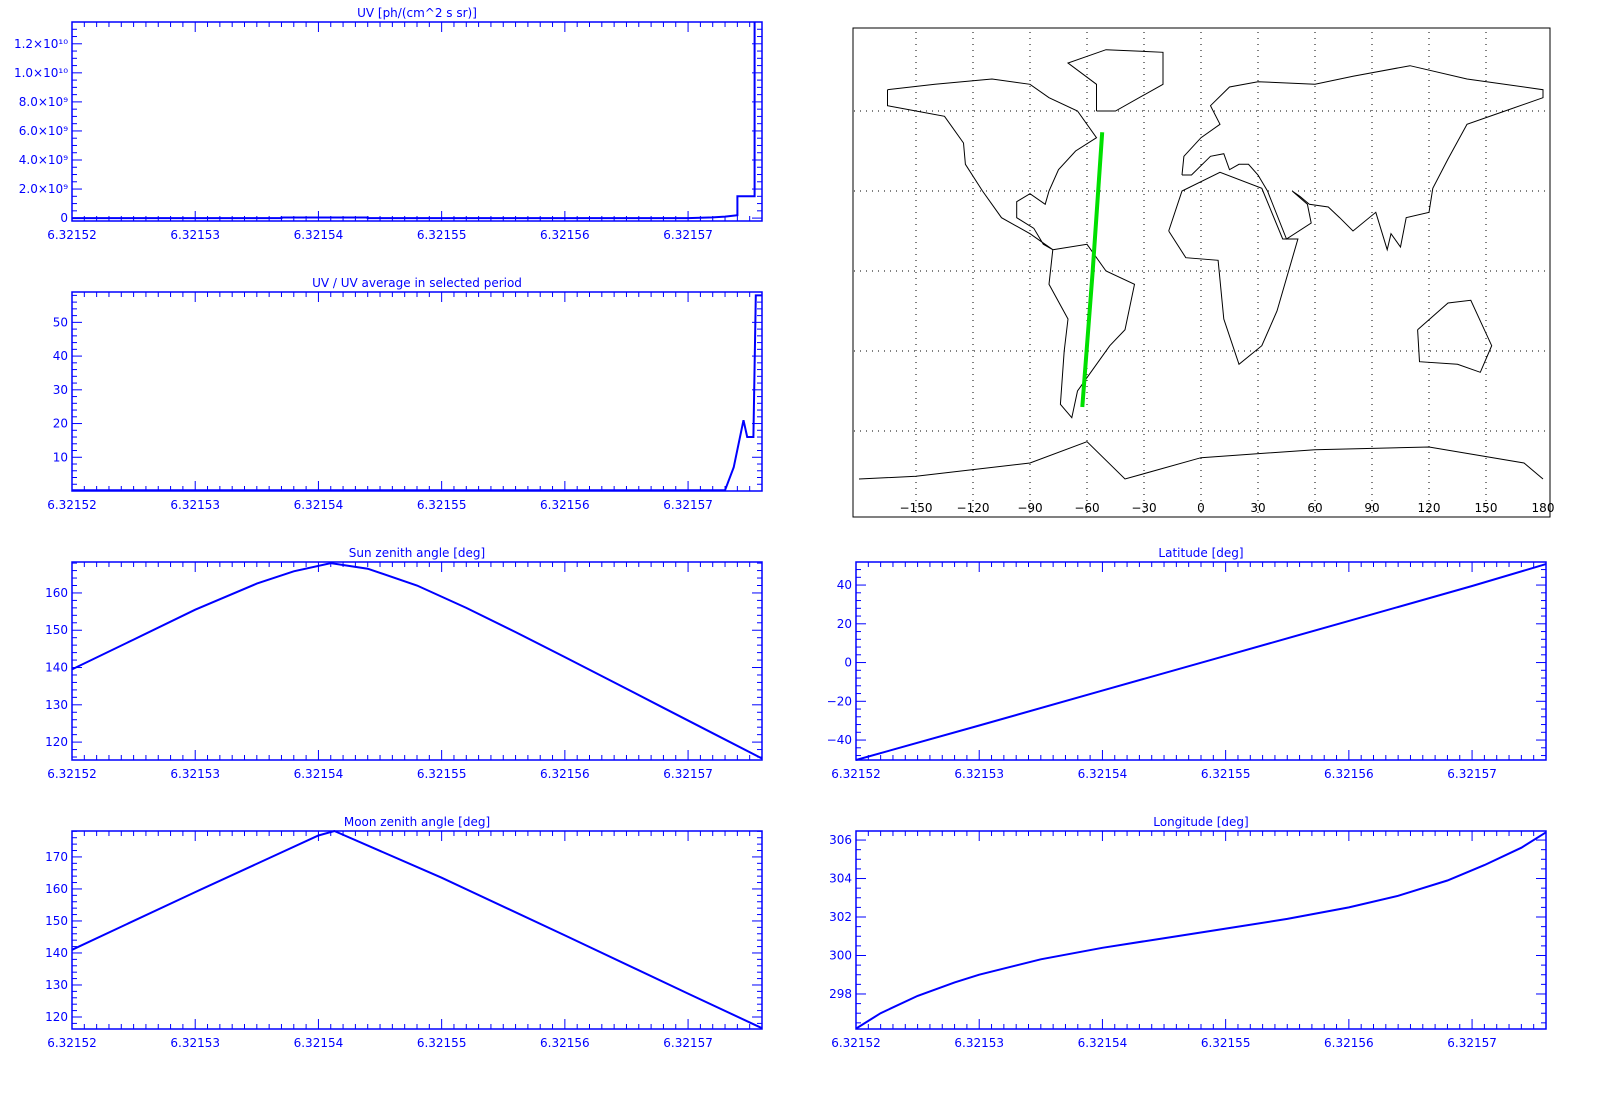 The image size is (1600, 1104). Describe the element at coordinates (839, 701) in the screenshot. I see `y-tick-label: −20` at that location.